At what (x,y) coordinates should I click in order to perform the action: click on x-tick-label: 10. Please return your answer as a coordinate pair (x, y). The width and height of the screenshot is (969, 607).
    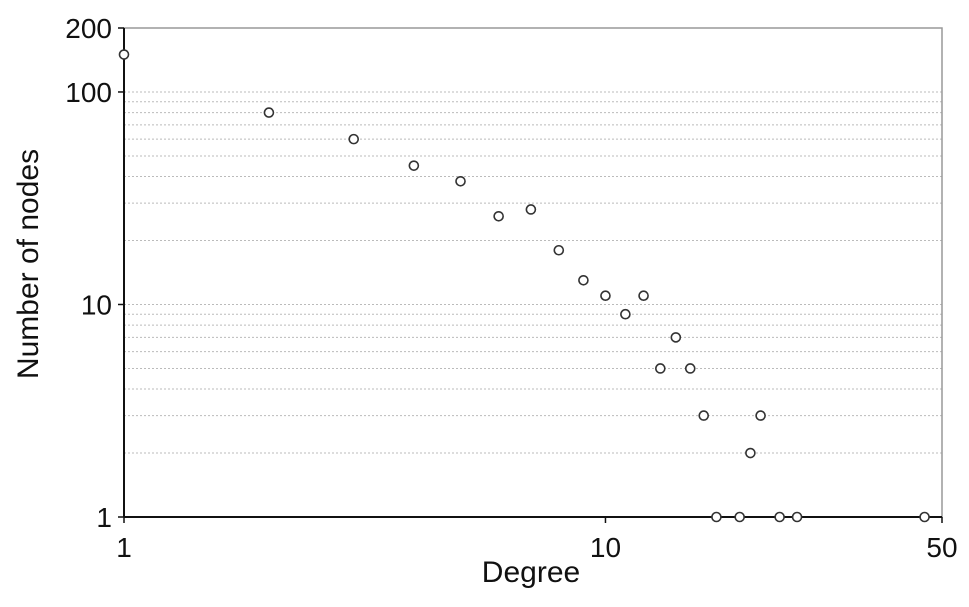
    Looking at the image, I should click on (605, 547).